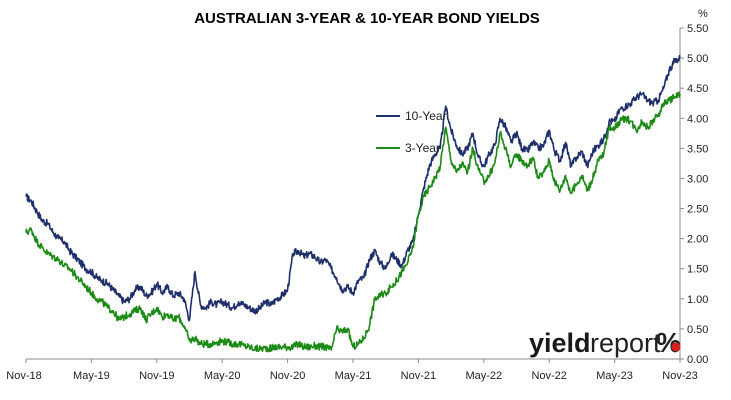 Image resolution: width=731 pixels, height=400 pixels. What do you see at coordinates (668, 342) in the screenshot?
I see `brand-percent: %` at bounding box center [668, 342].